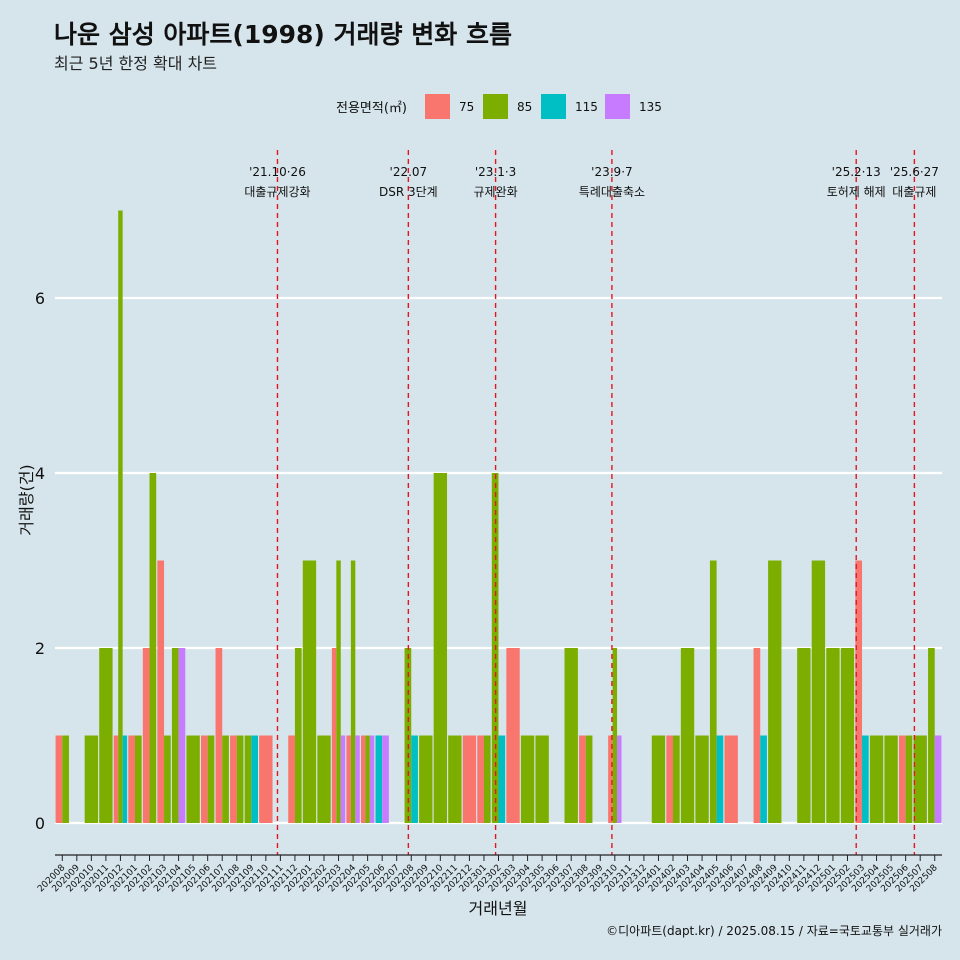 Image resolution: width=960 pixels, height=960 pixels. I want to click on chart-title: 나운 삼성 아파트(1998) 거래량 변화 흐름, so click(283, 34).